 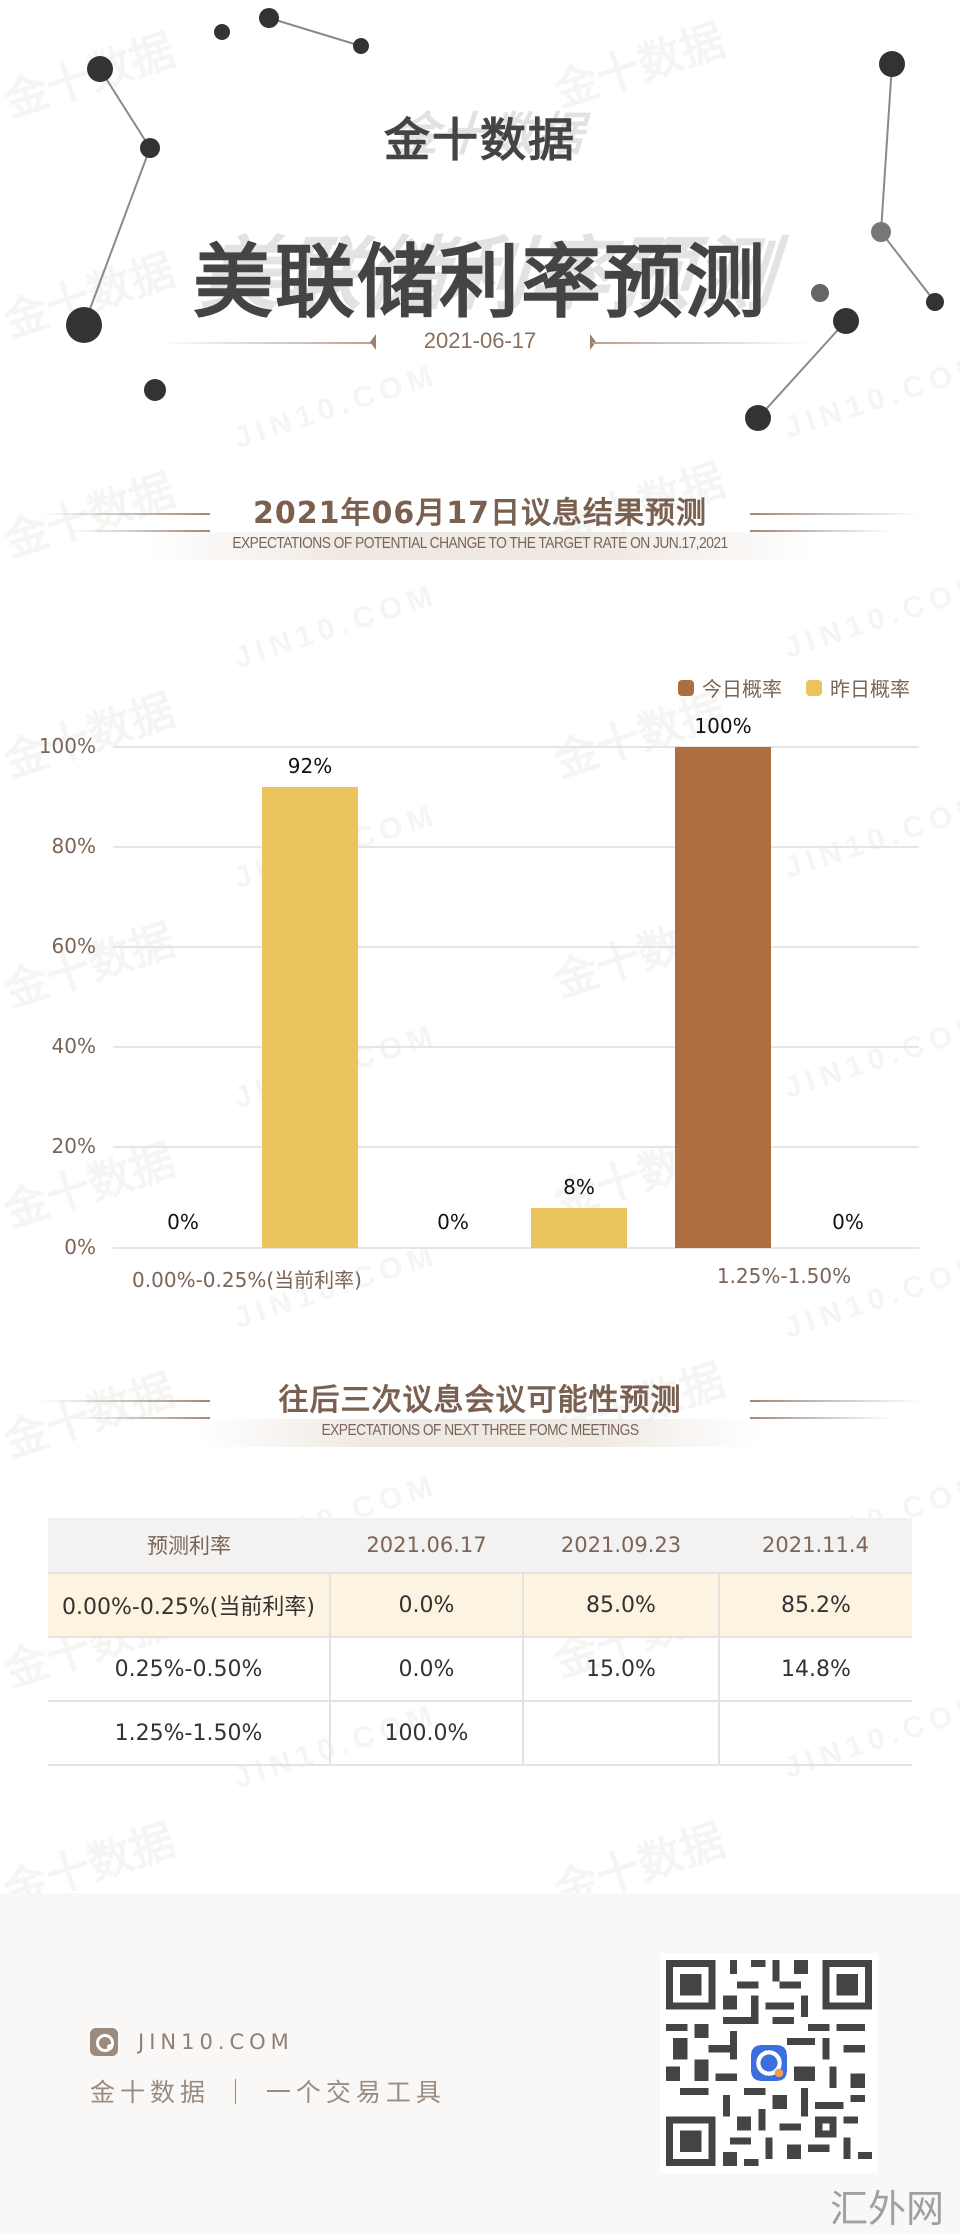 I want to click on qr-code, so click(x=769, y=2063).